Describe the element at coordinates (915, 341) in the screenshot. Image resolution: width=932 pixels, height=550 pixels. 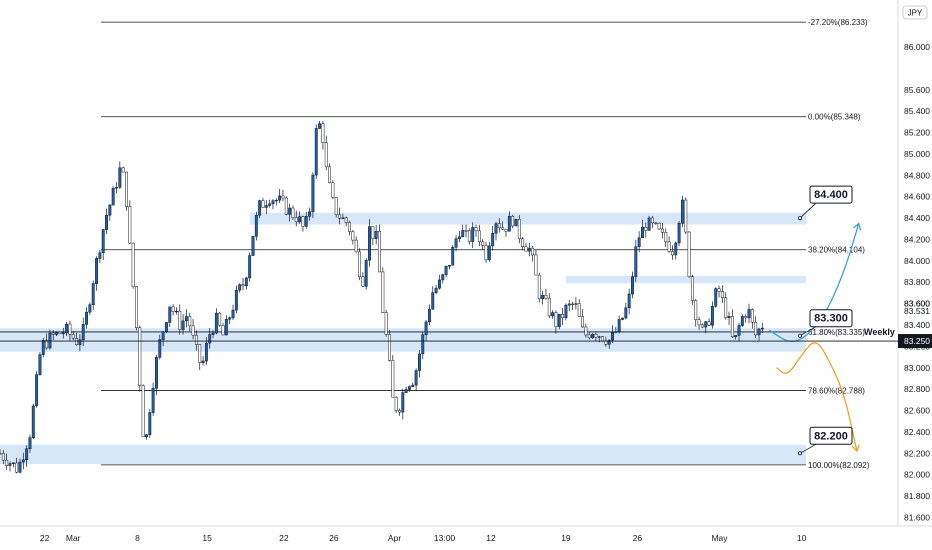
I see `current-price-tag` at that location.